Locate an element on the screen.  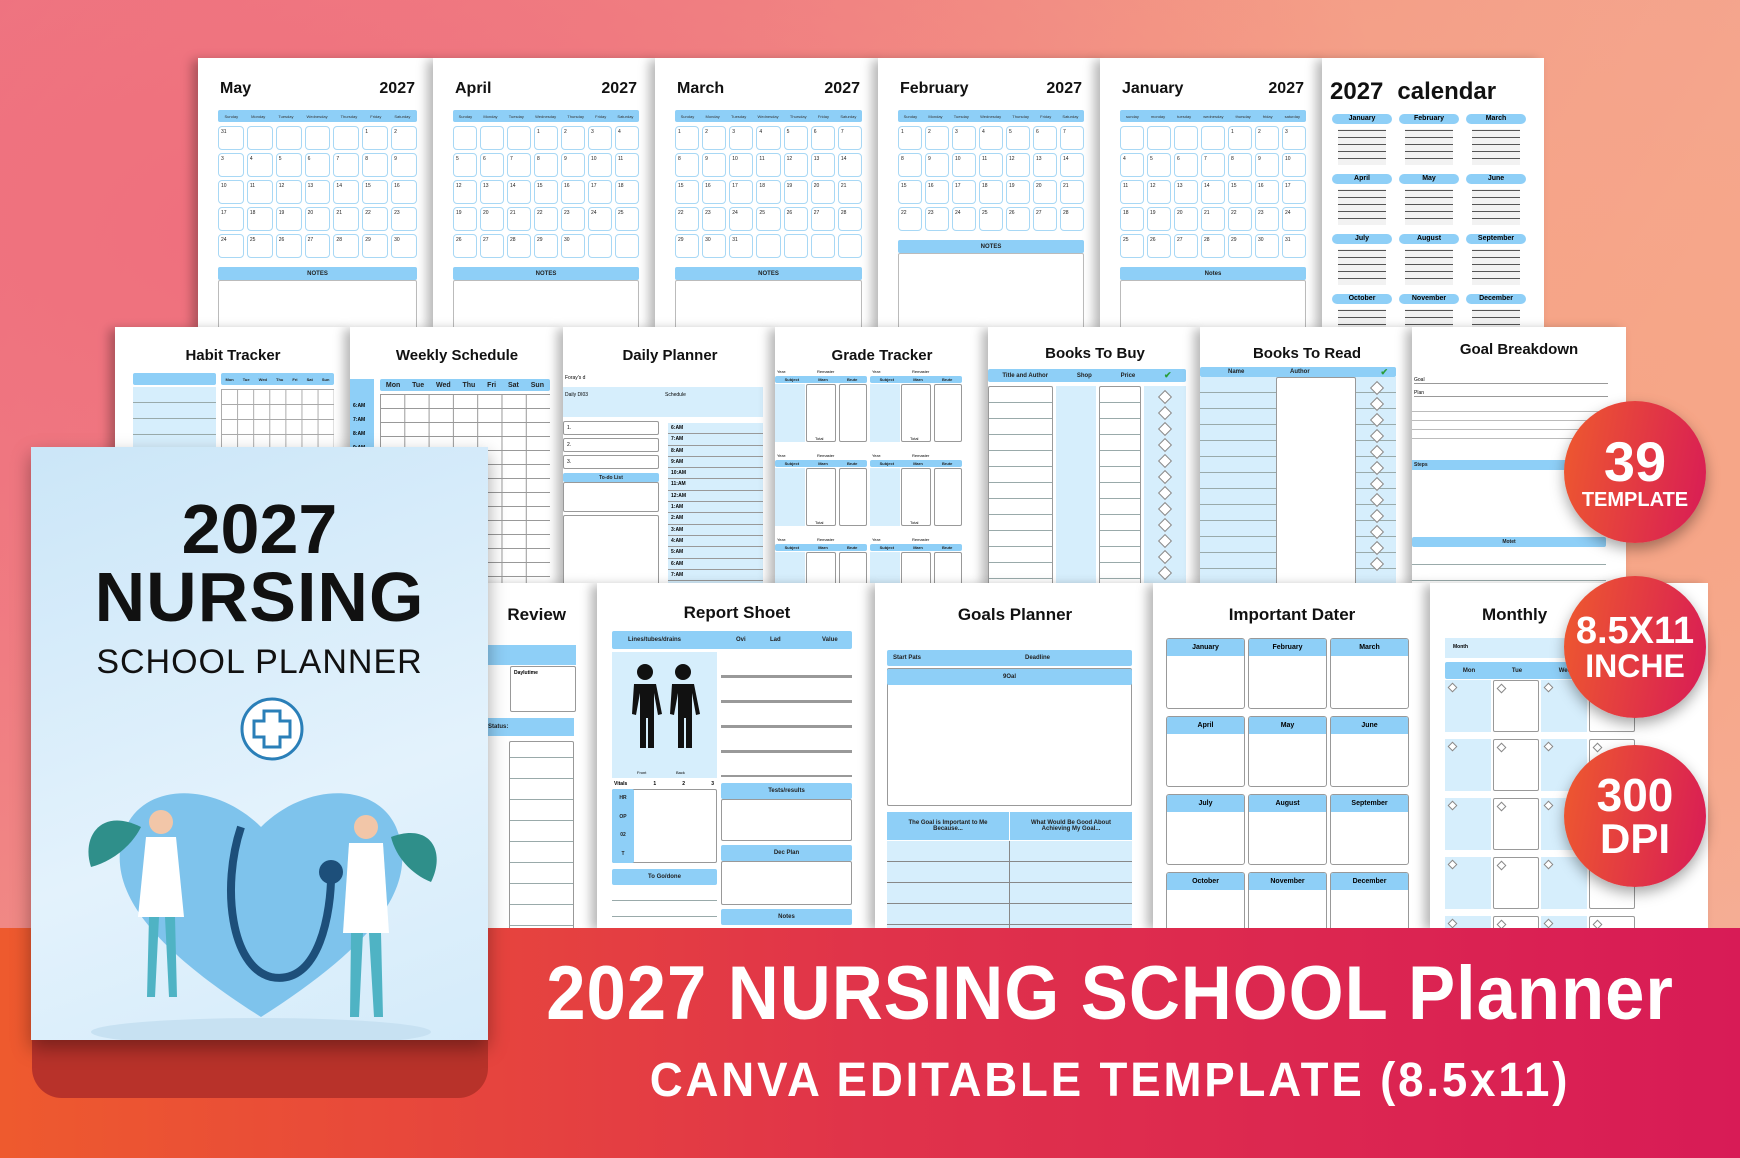
day-cell: 3 is located at coordinates (1294, 138).